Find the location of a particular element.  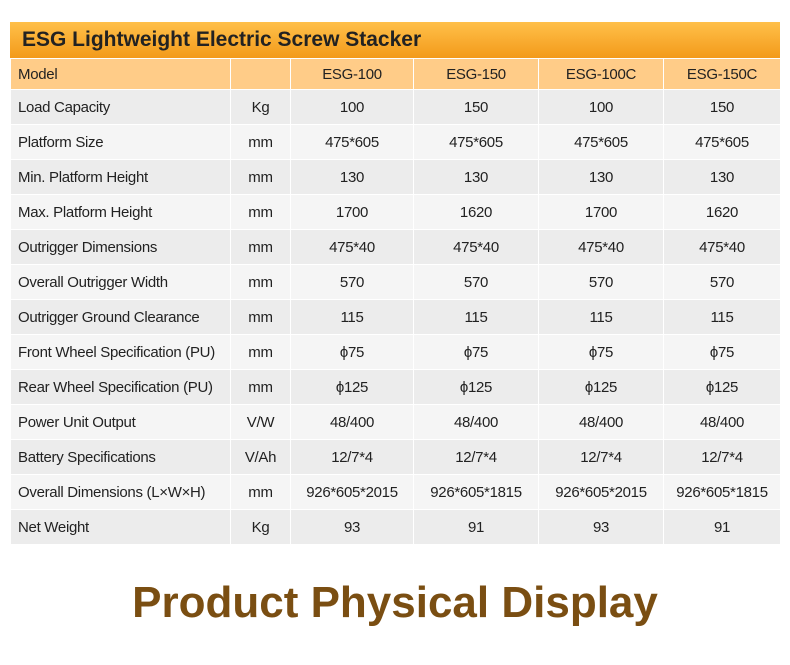

row-label: Max. Platform Height is located at coordinates (120, 212).